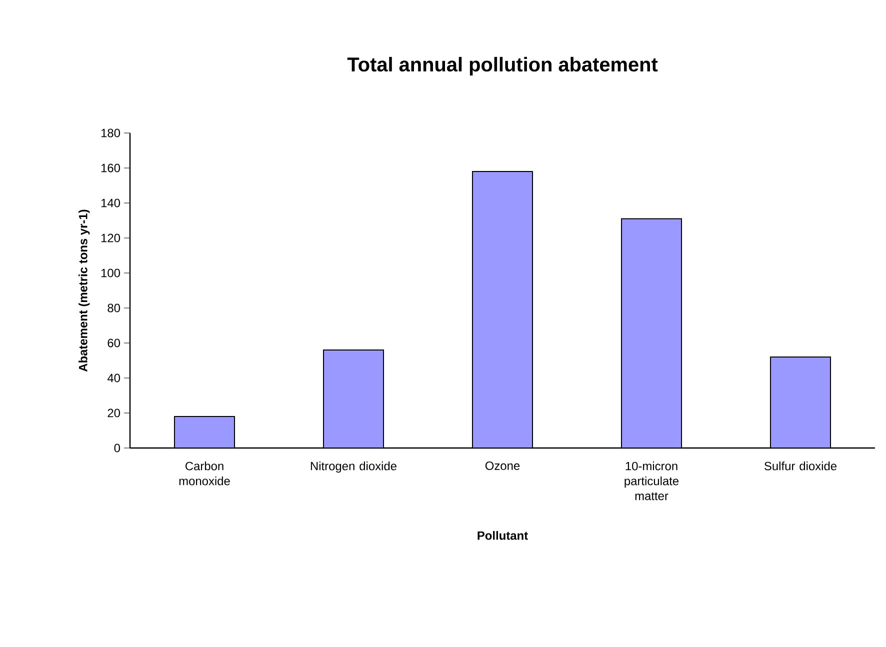 The height and width of the screenshot is (647, 886). What do you see at coordinates (651, 481) in the screenshot?
I see `x-tick-label: 10-micron particulate matter` at bounding box center [651, 481].